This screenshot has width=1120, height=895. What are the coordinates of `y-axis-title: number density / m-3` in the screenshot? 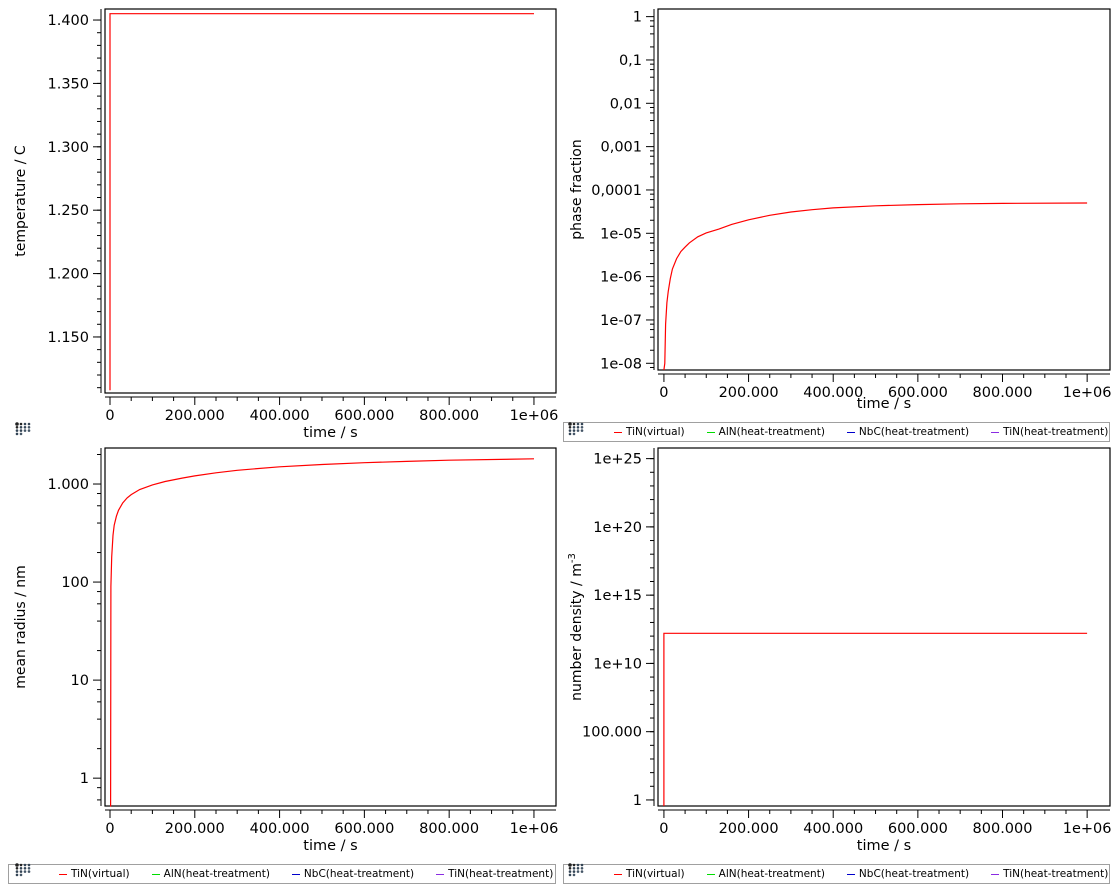 It's located at (576, 627).